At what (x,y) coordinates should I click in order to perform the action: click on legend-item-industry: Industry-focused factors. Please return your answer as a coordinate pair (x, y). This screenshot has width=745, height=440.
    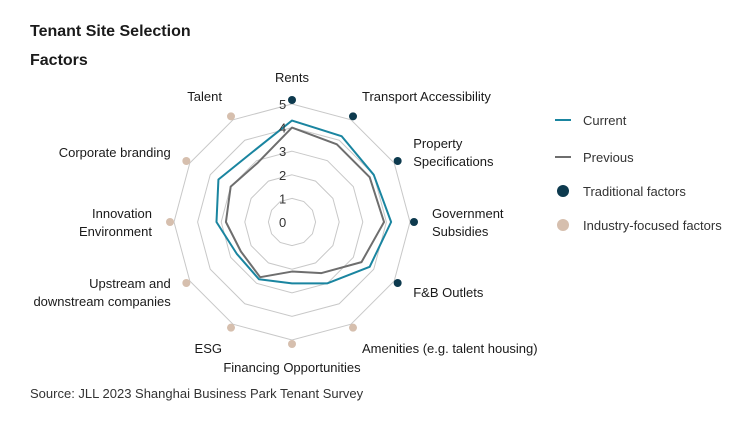
    Looking at the image, I should click on (638, 225).